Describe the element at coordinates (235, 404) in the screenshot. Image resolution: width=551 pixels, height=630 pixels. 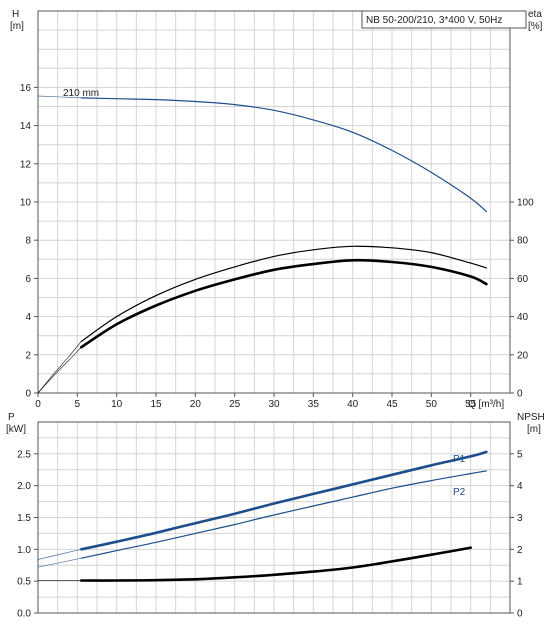
I see `x-tick-label: 25` at that location.